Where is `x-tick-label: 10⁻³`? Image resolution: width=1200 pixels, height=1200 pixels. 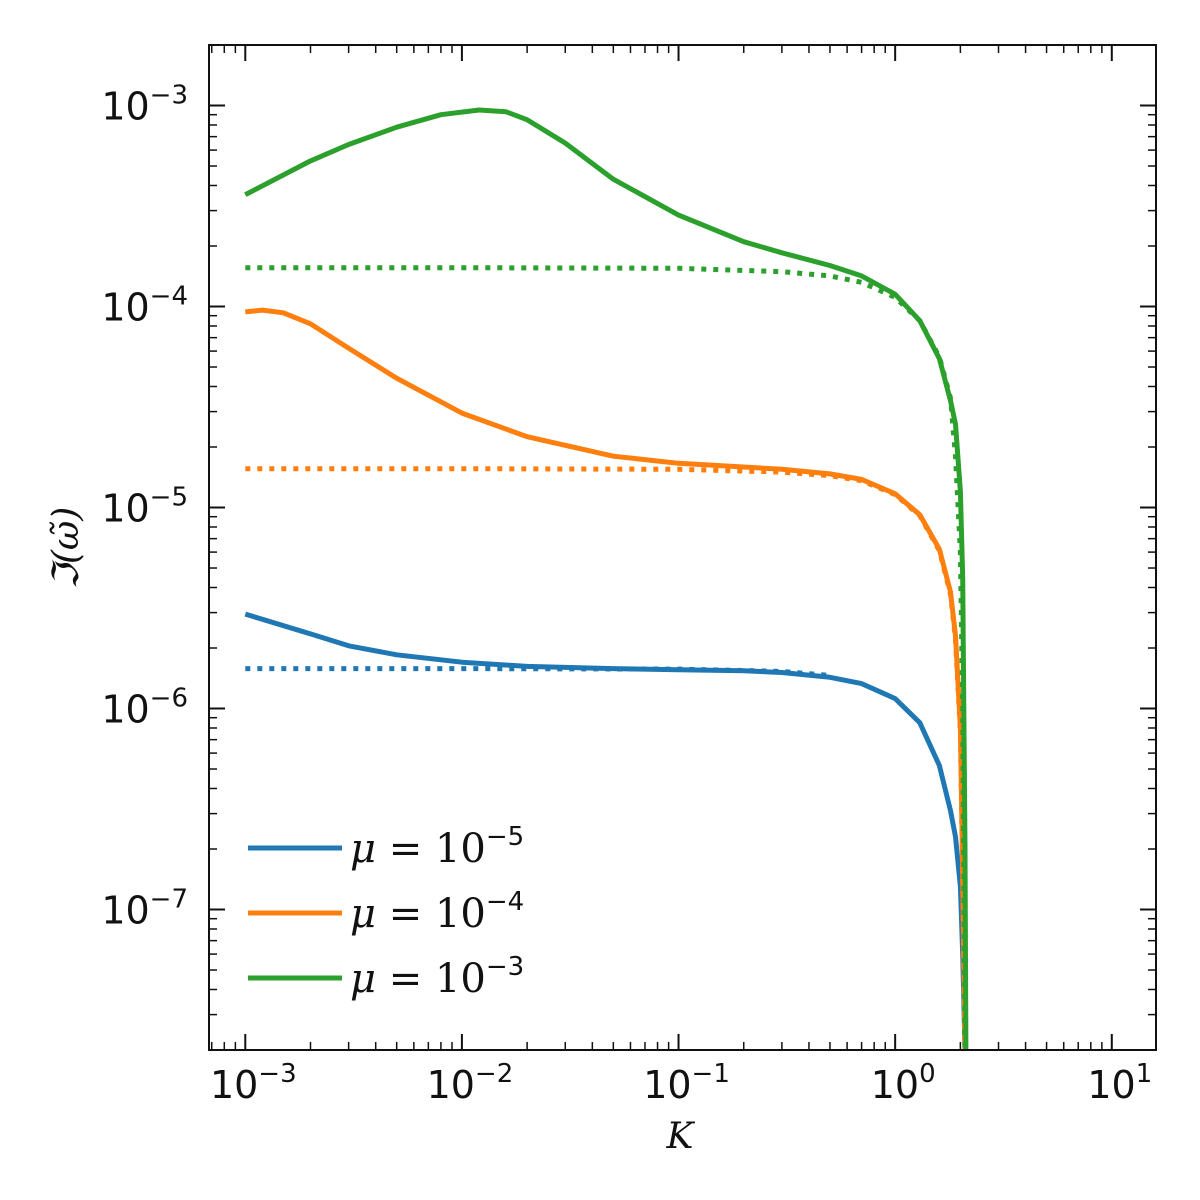
x-tick-label: 10⁻³ is located at coordinates (253, 1083).